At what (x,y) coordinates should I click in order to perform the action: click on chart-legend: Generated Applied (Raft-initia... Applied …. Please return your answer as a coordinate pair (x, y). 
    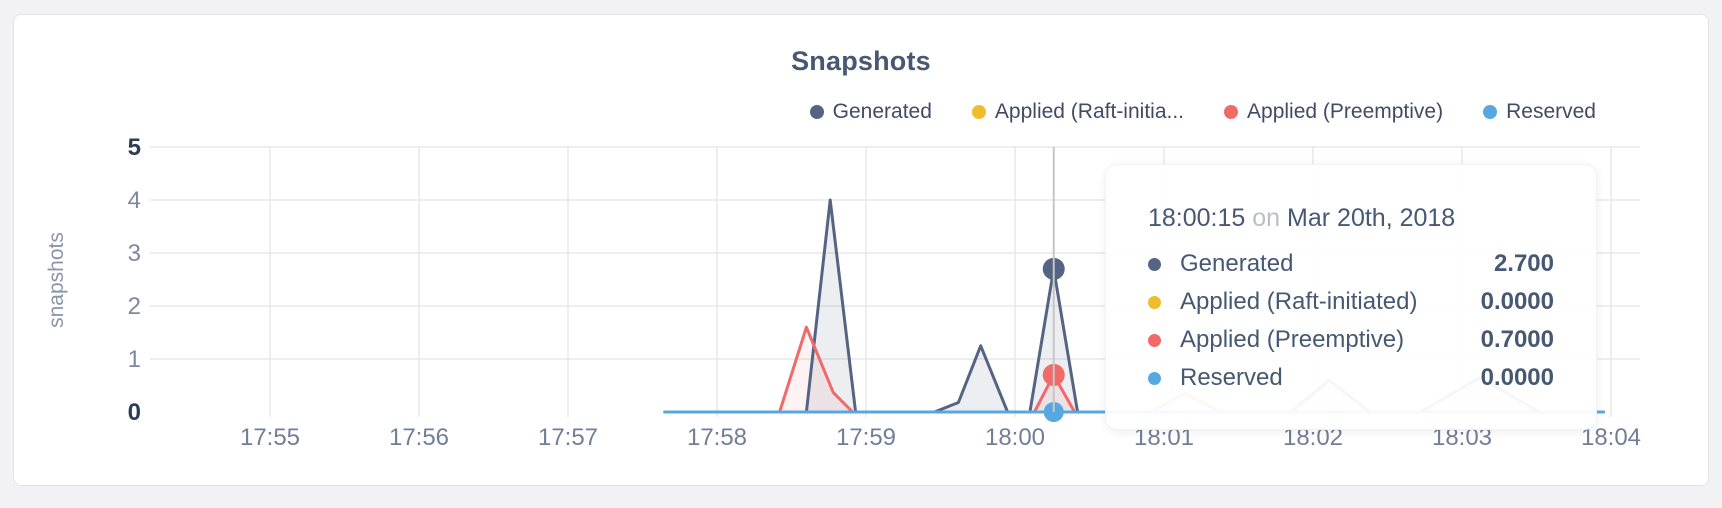
    Looking at the image, I should click on (1202, 112).